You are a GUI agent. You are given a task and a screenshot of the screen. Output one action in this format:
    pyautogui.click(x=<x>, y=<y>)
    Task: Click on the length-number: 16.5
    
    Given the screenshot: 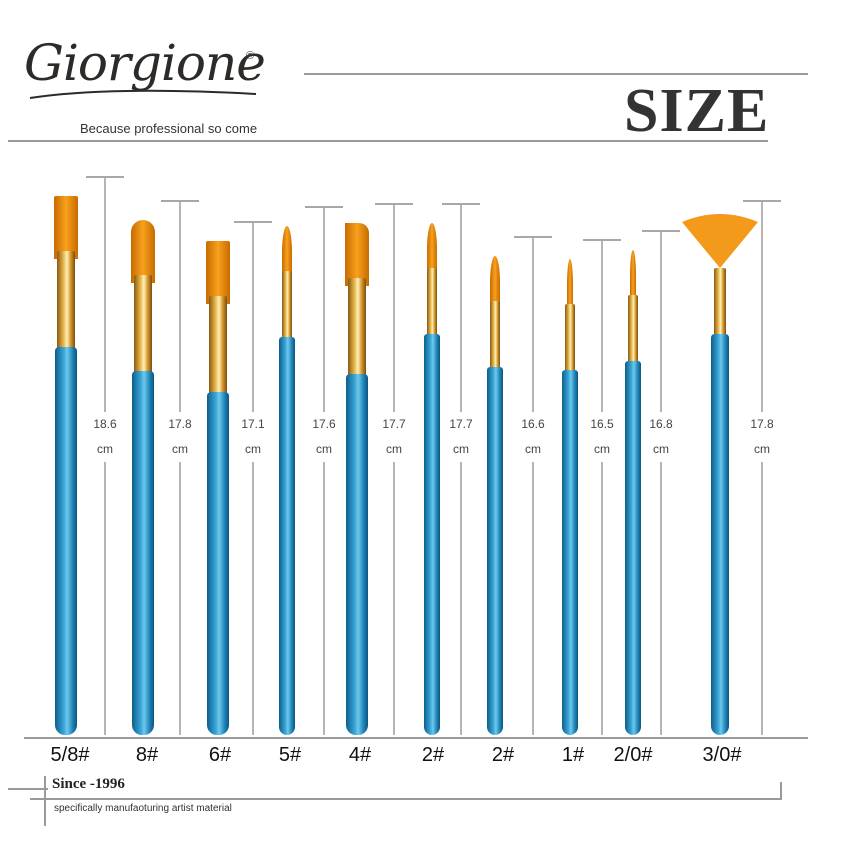 What is the action you would take?
    pyautogui.click(x=602, y=424)
    